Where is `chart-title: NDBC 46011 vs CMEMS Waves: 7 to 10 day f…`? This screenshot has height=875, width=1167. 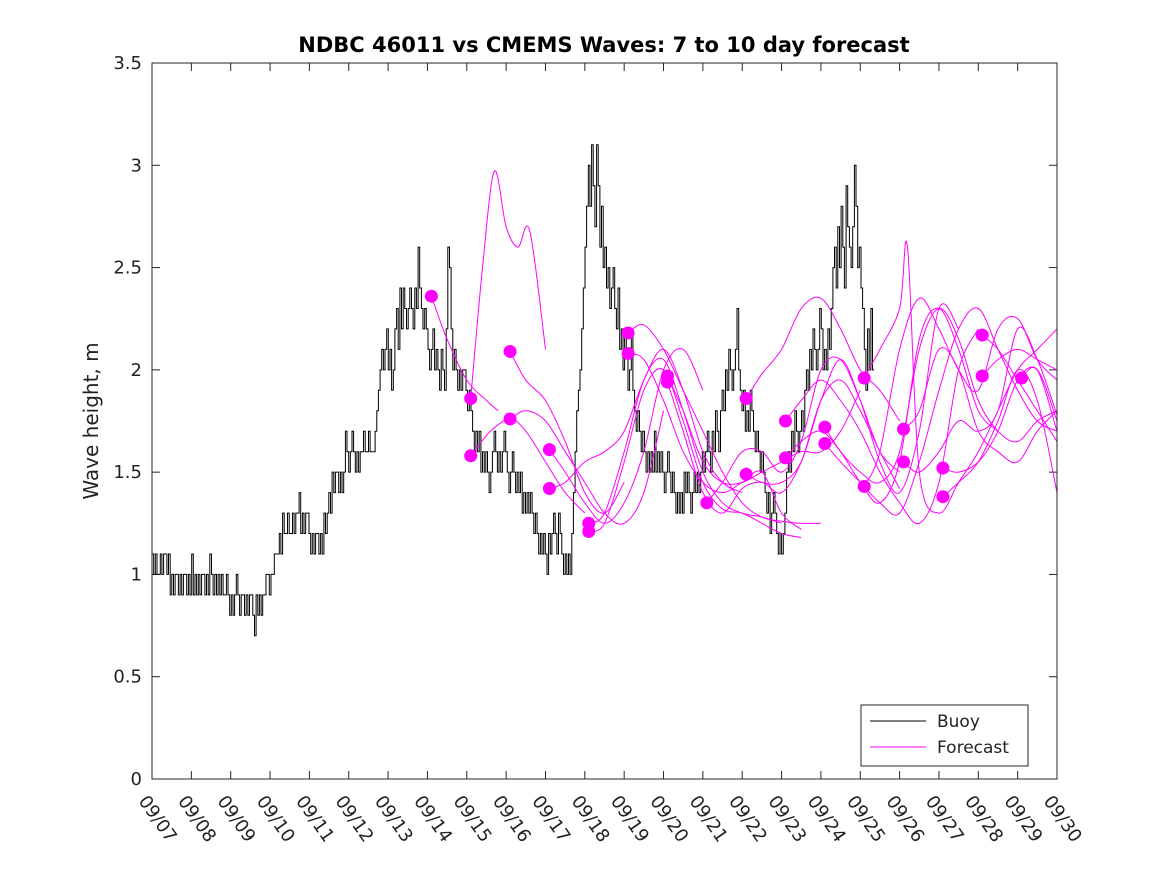
chart-title: NDBC 46011 vs CMEMS Waves: 7 to 10 day f… is located at coordinates (603, 45).